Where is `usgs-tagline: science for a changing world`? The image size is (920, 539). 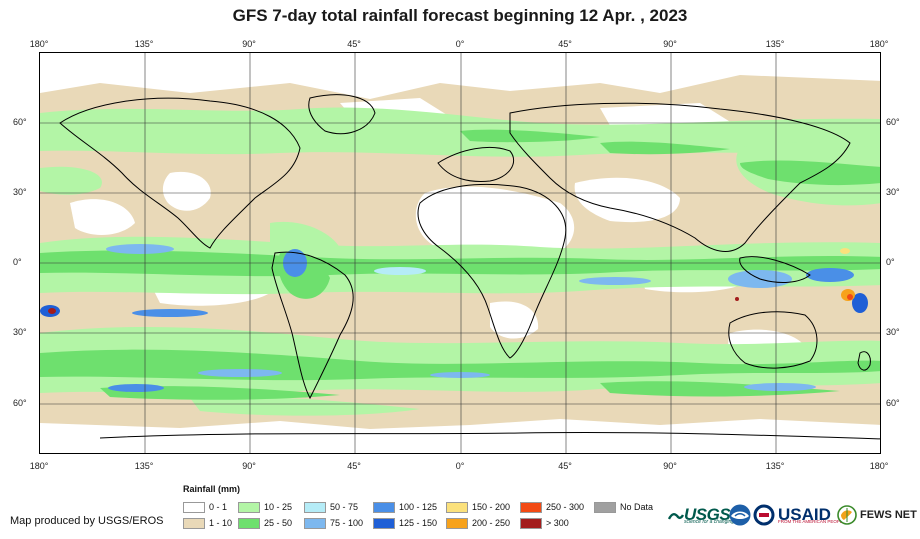
usgs-tagline: science for a changing world is located at coordinates (716, 521).